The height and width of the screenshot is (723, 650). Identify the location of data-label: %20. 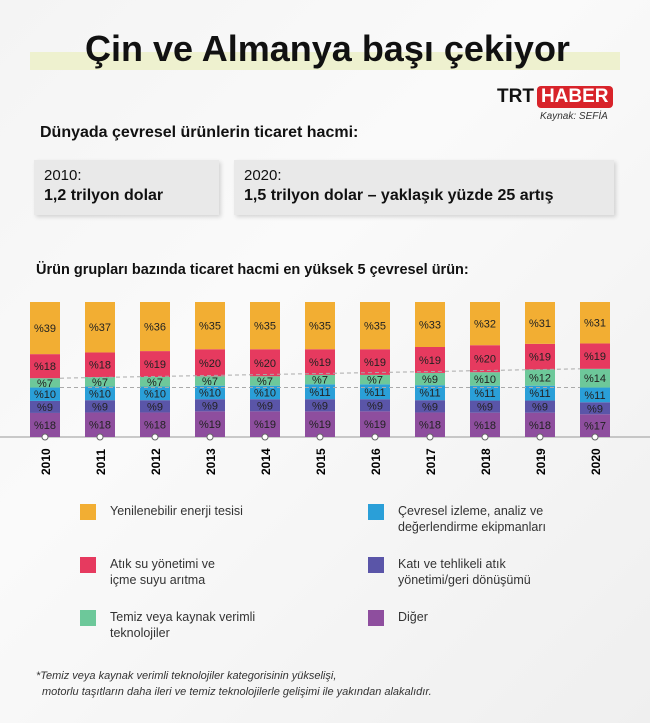
(485, 360).